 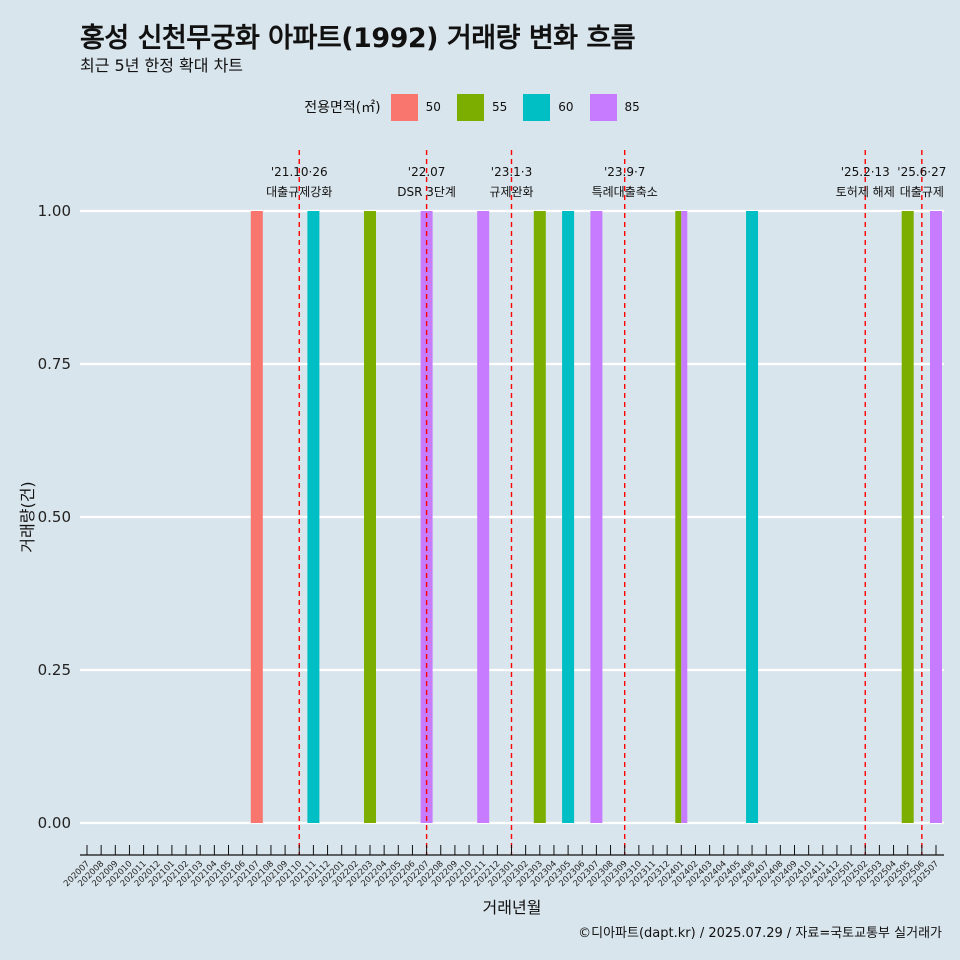 What do you see at coordinates (617, 107) in the screenshot?
I see `legend-item-85: 85` at bounding box center [617, 107].